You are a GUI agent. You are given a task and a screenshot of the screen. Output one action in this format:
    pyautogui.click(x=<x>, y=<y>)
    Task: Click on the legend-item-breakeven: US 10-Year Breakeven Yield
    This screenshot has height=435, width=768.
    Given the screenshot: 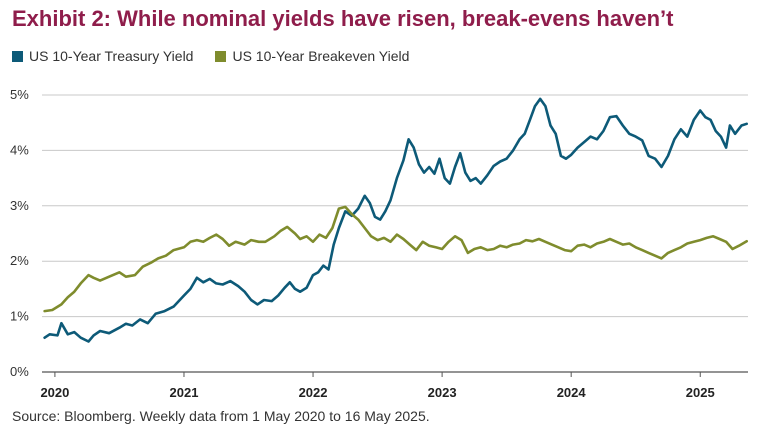 What is the action you would take?
    pyautogui.click(x=312, y=56)
    